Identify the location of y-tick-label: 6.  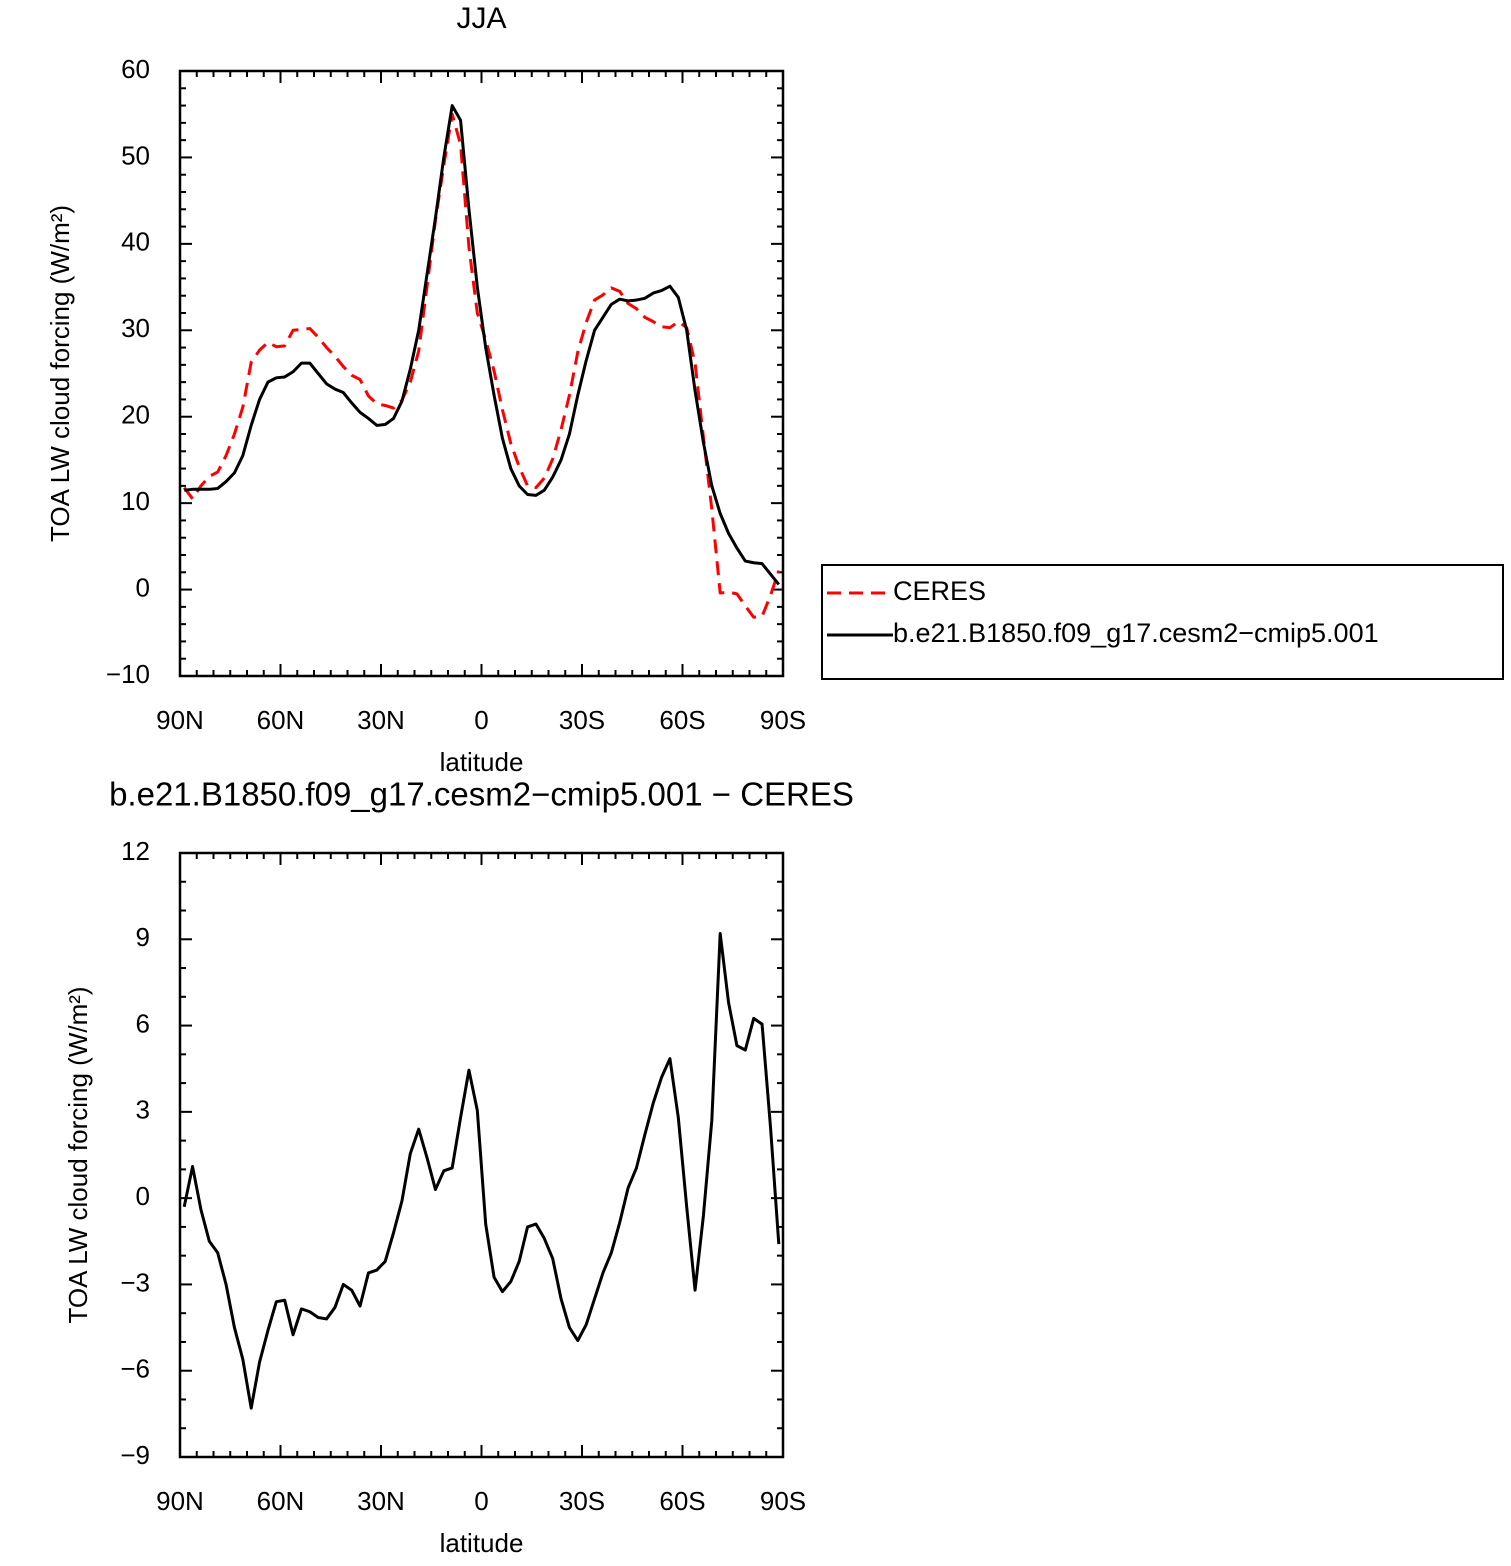
(143, 1023).